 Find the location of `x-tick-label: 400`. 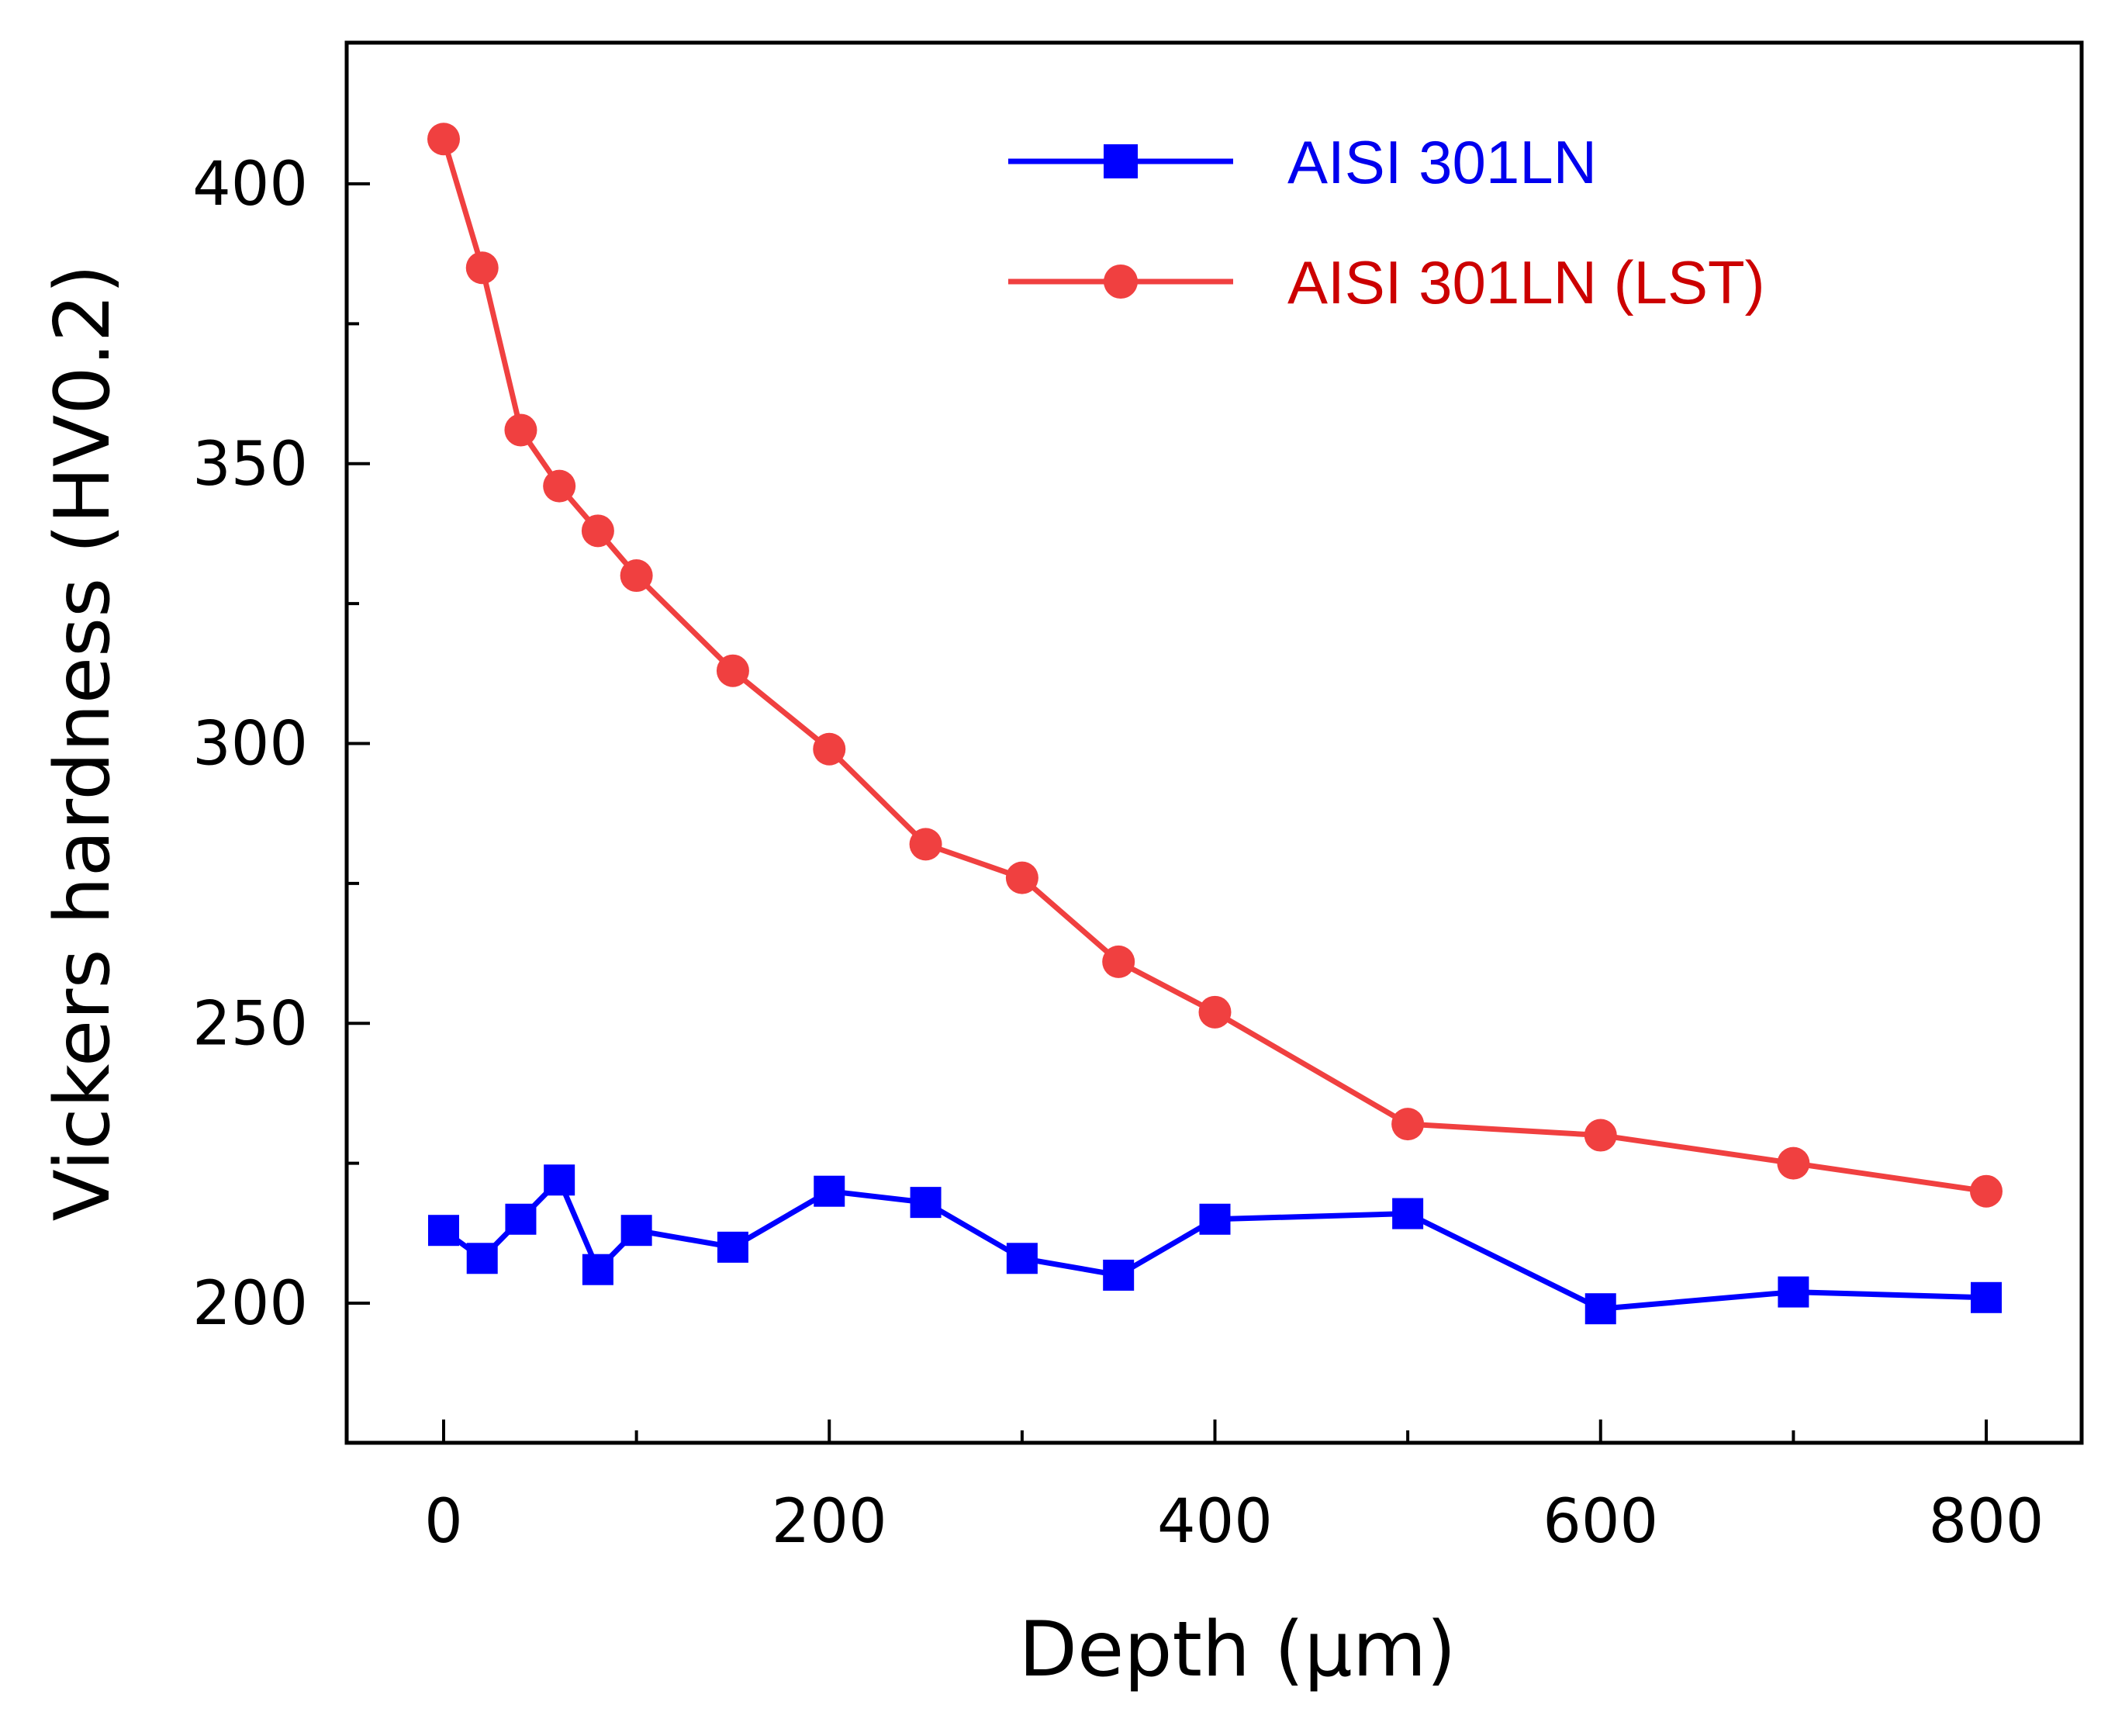

x-tick-label: 400 is located at coordinates (1215, 1522).